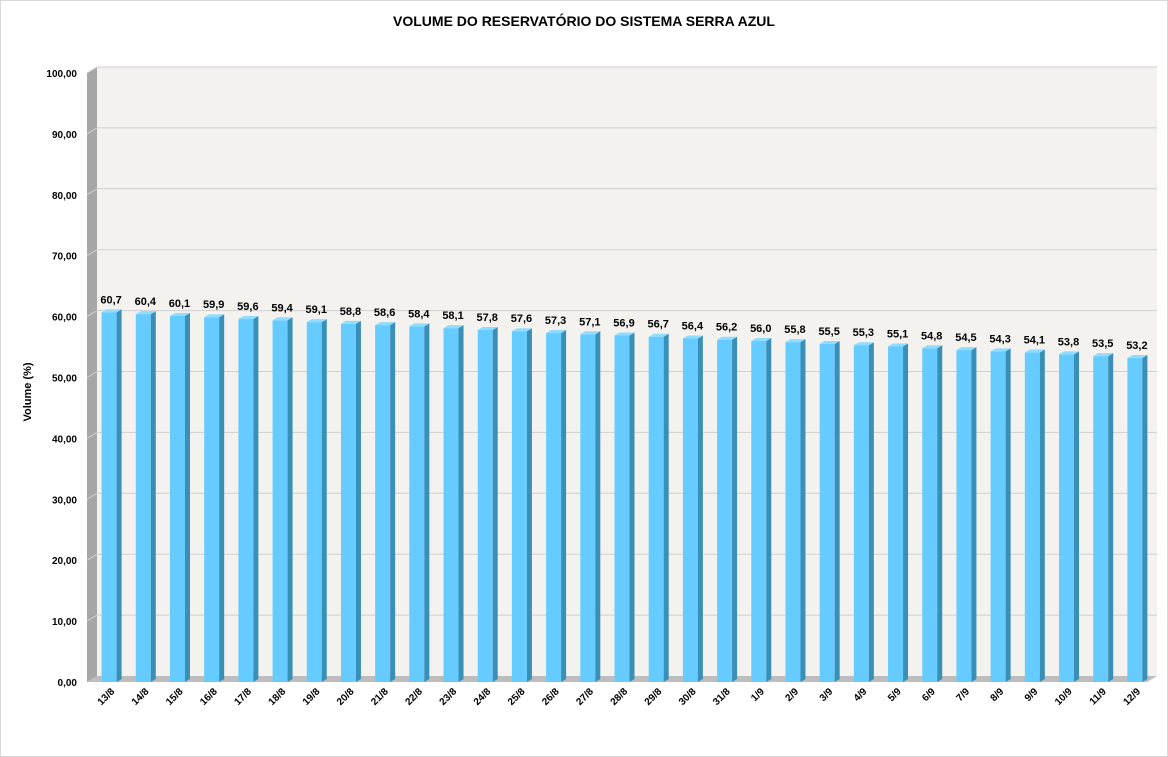 Image resolution: width=1168 pixels, height=757 pixels. I want to click on x-tick-label: 10/9, so click(1064, 697).